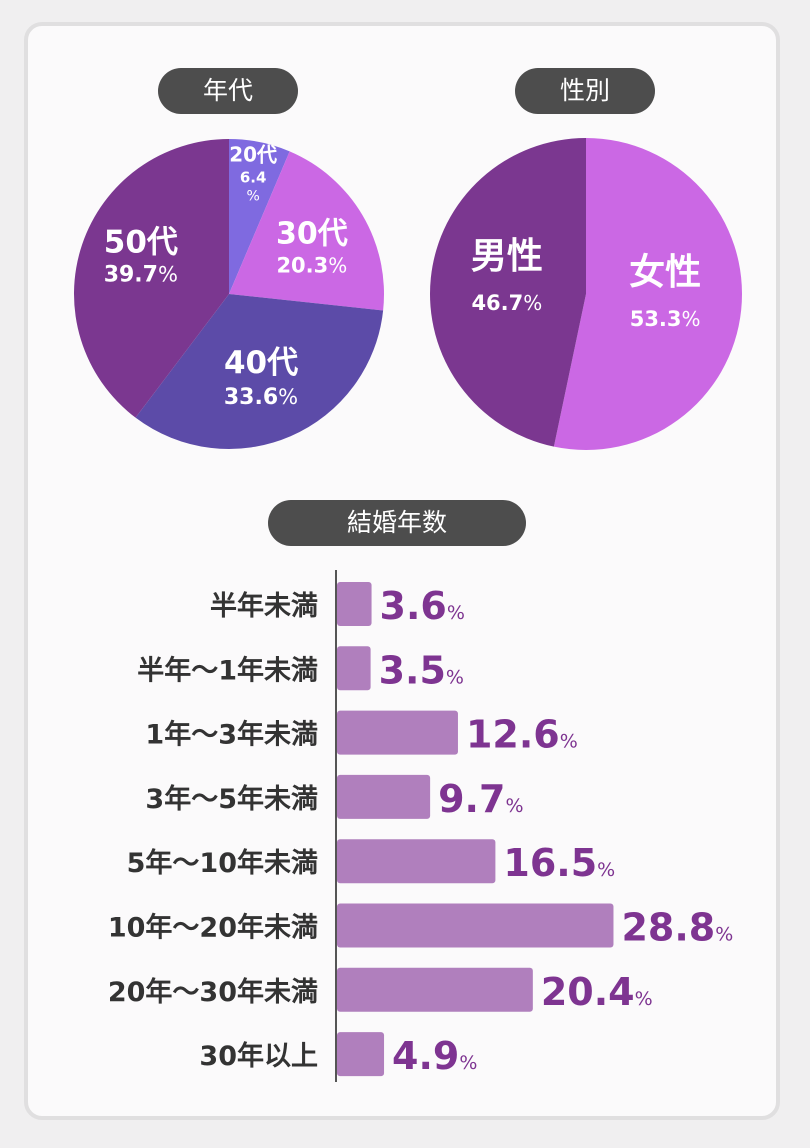  I want to click on gender-pie-value-0: 53.3%, so click(665, 319).